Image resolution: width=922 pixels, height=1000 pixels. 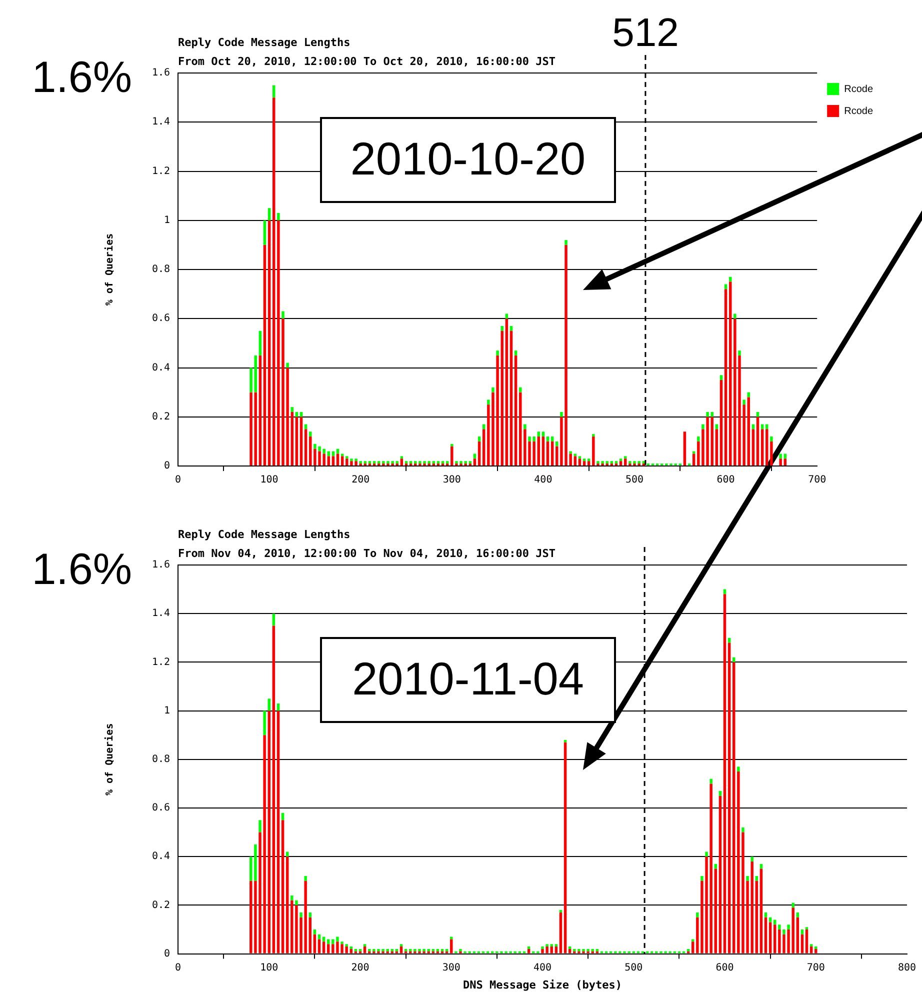 I want to click on x-tick-label: 500, so click(x=634, y=480).